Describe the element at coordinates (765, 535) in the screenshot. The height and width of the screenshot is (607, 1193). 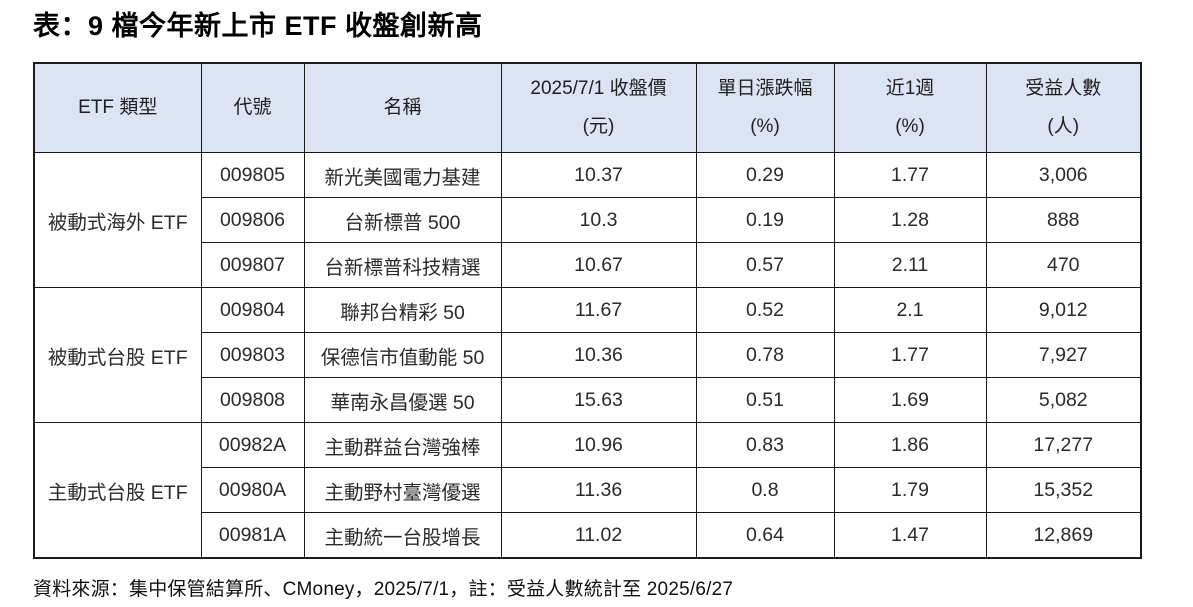
I see `day-change-cell: 0.64` at that location.